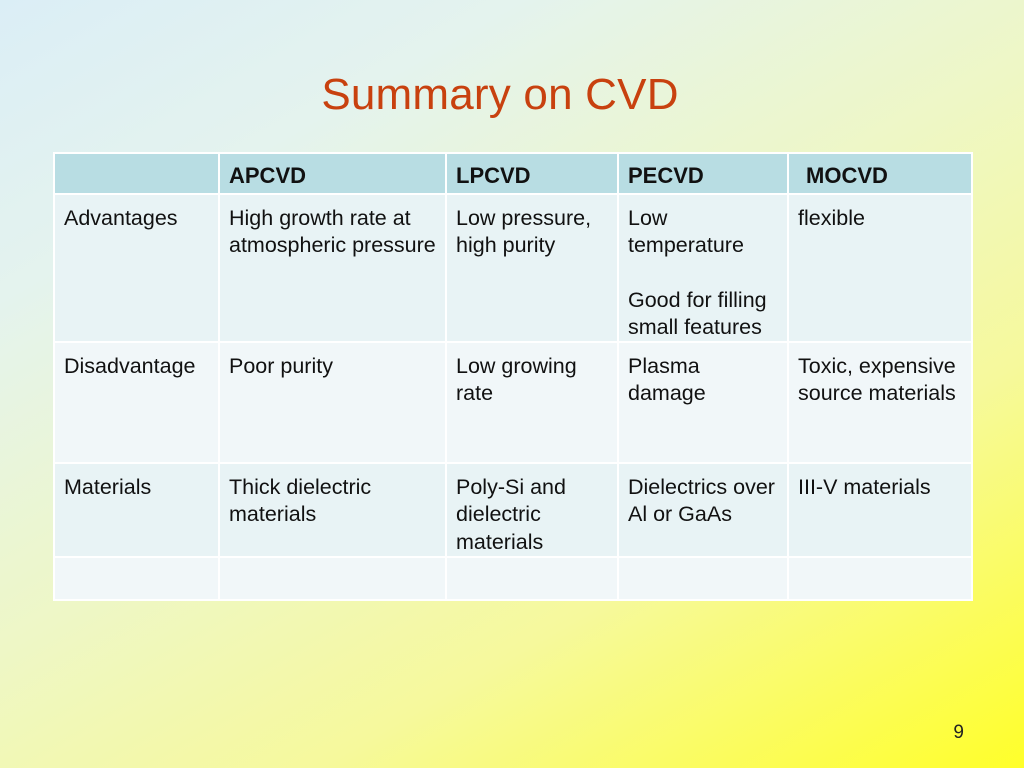  I want to click on table-header-row: APCVD LPCVD PECVD MOCVD, so click(513, 173).